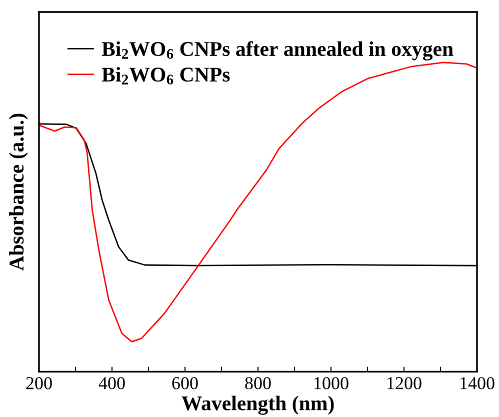 The width and height of the screenshot is (499, 417). What do you see at coordinates (258, 383) in the screenshot?
I see `x-tick-label: 800` at bounding box center [258, 383].